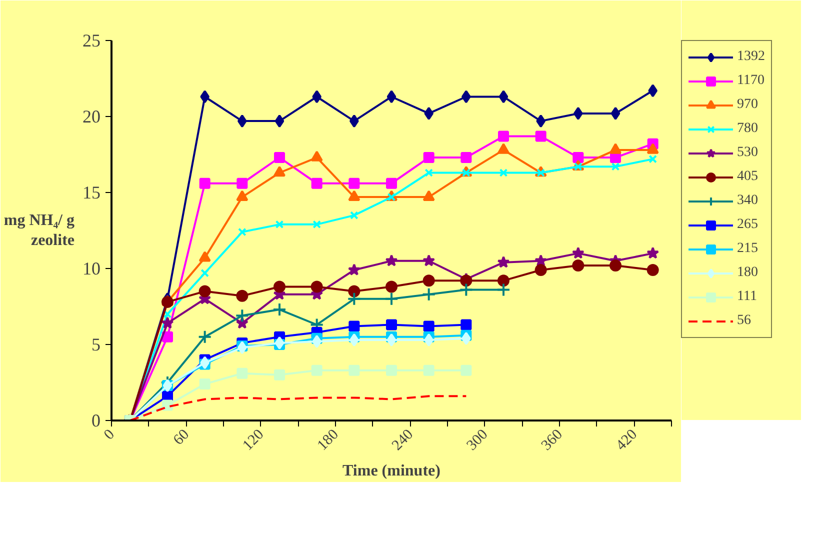 This screenshot has width=827, height=535. I want to click on x-tick-label: 360, so click(552, 440).